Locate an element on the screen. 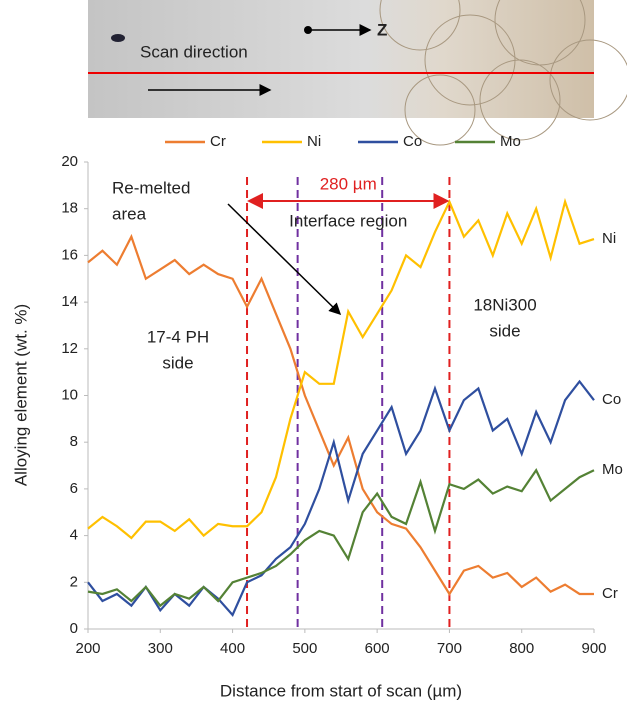  annotation: 280 µm is located at coordinates (348, 183).